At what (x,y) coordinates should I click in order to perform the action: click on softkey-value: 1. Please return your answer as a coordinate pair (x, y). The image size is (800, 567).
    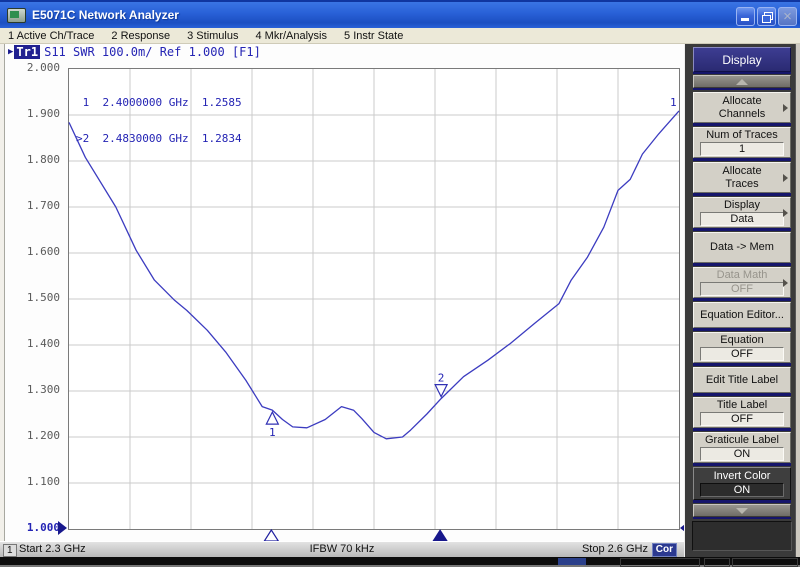
    Looking at the image, I should click on (742, 149).